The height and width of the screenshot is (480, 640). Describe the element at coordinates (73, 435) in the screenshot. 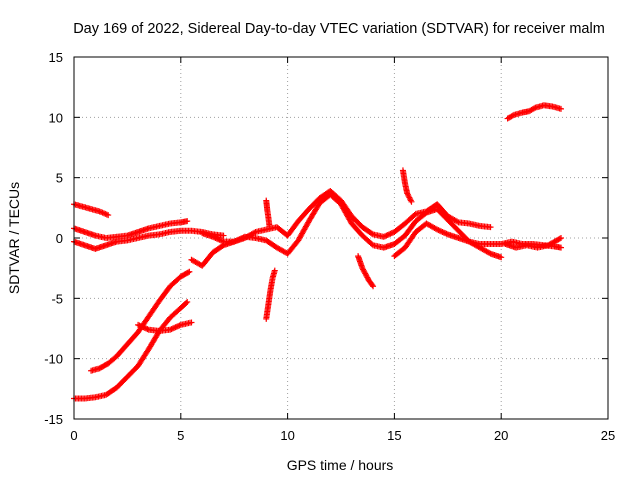

I see `x-tick-label: 0` at that location.